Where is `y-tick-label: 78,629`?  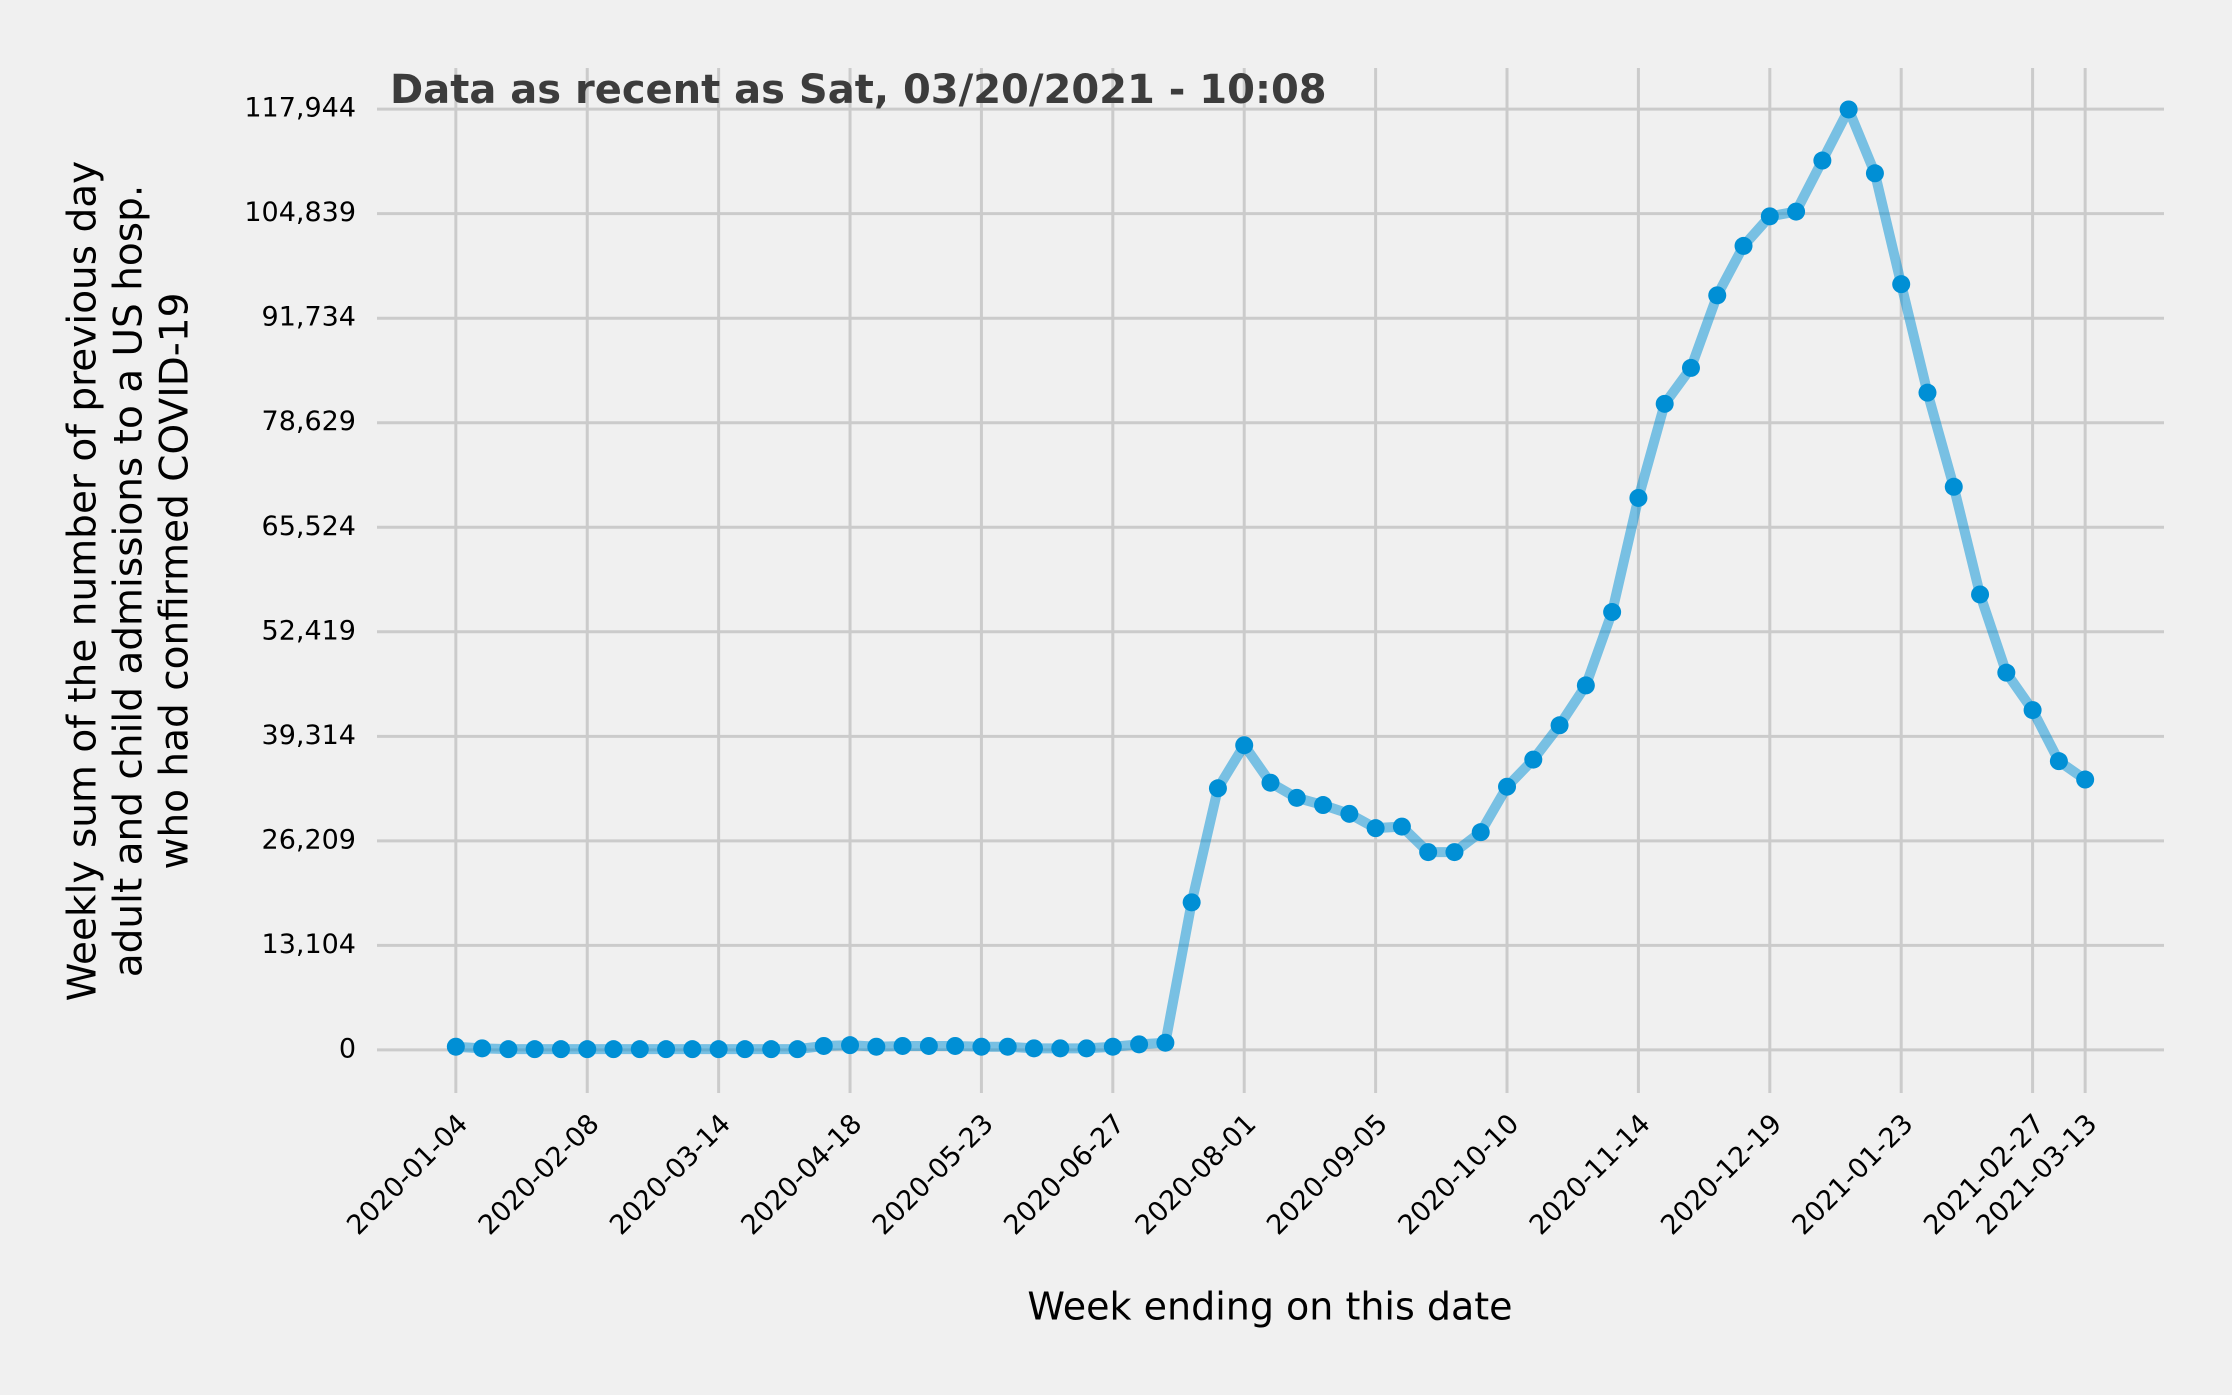
y-tick-label: 78,629 is located at coordinates (309, 421).